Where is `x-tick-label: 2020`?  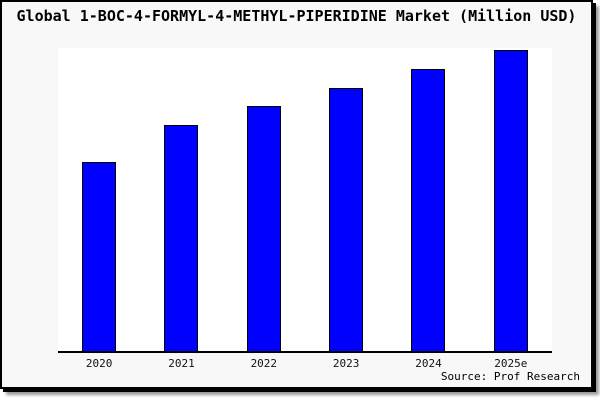
x-tick-label: 2020 is located at coordinates (99, 363).